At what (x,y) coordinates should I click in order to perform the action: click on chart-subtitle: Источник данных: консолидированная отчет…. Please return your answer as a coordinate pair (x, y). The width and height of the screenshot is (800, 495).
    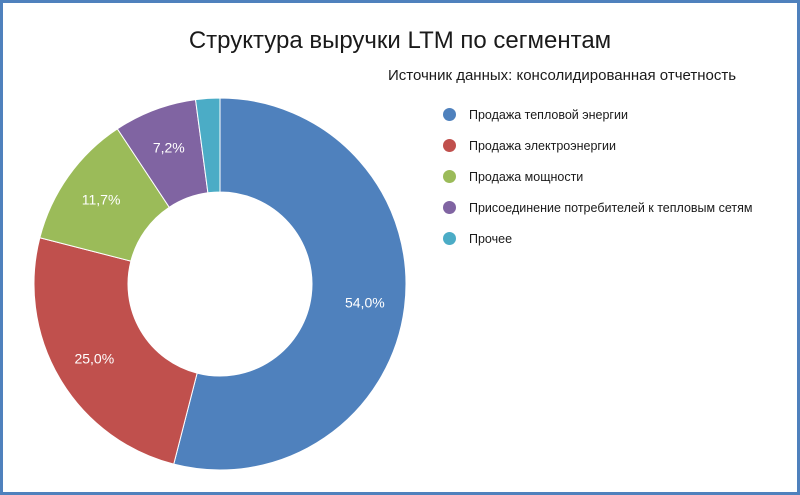
    Looking at the image, I should click on (562, 75).